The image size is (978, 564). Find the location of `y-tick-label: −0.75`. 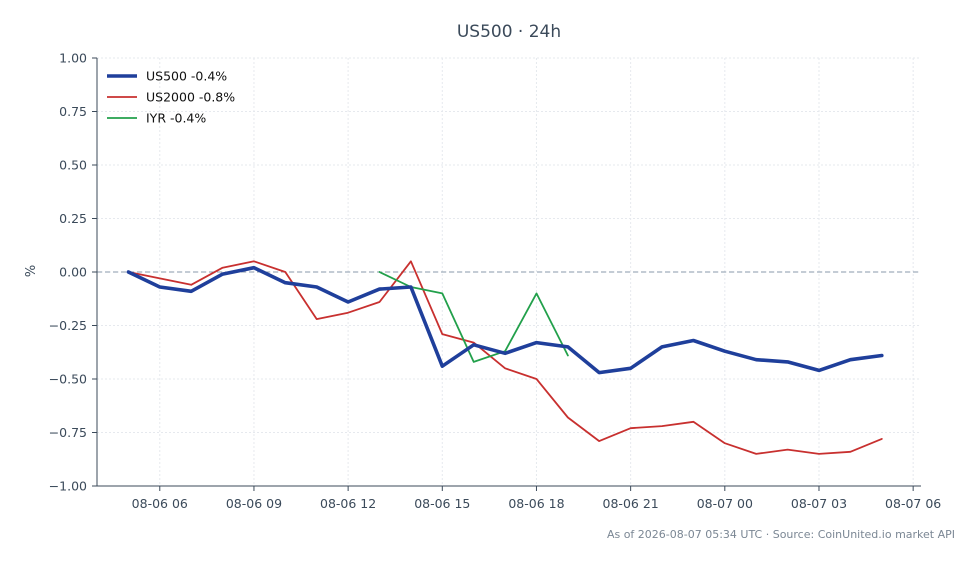

y-tick-label: −0.75 is located at coordinates (68, 432).